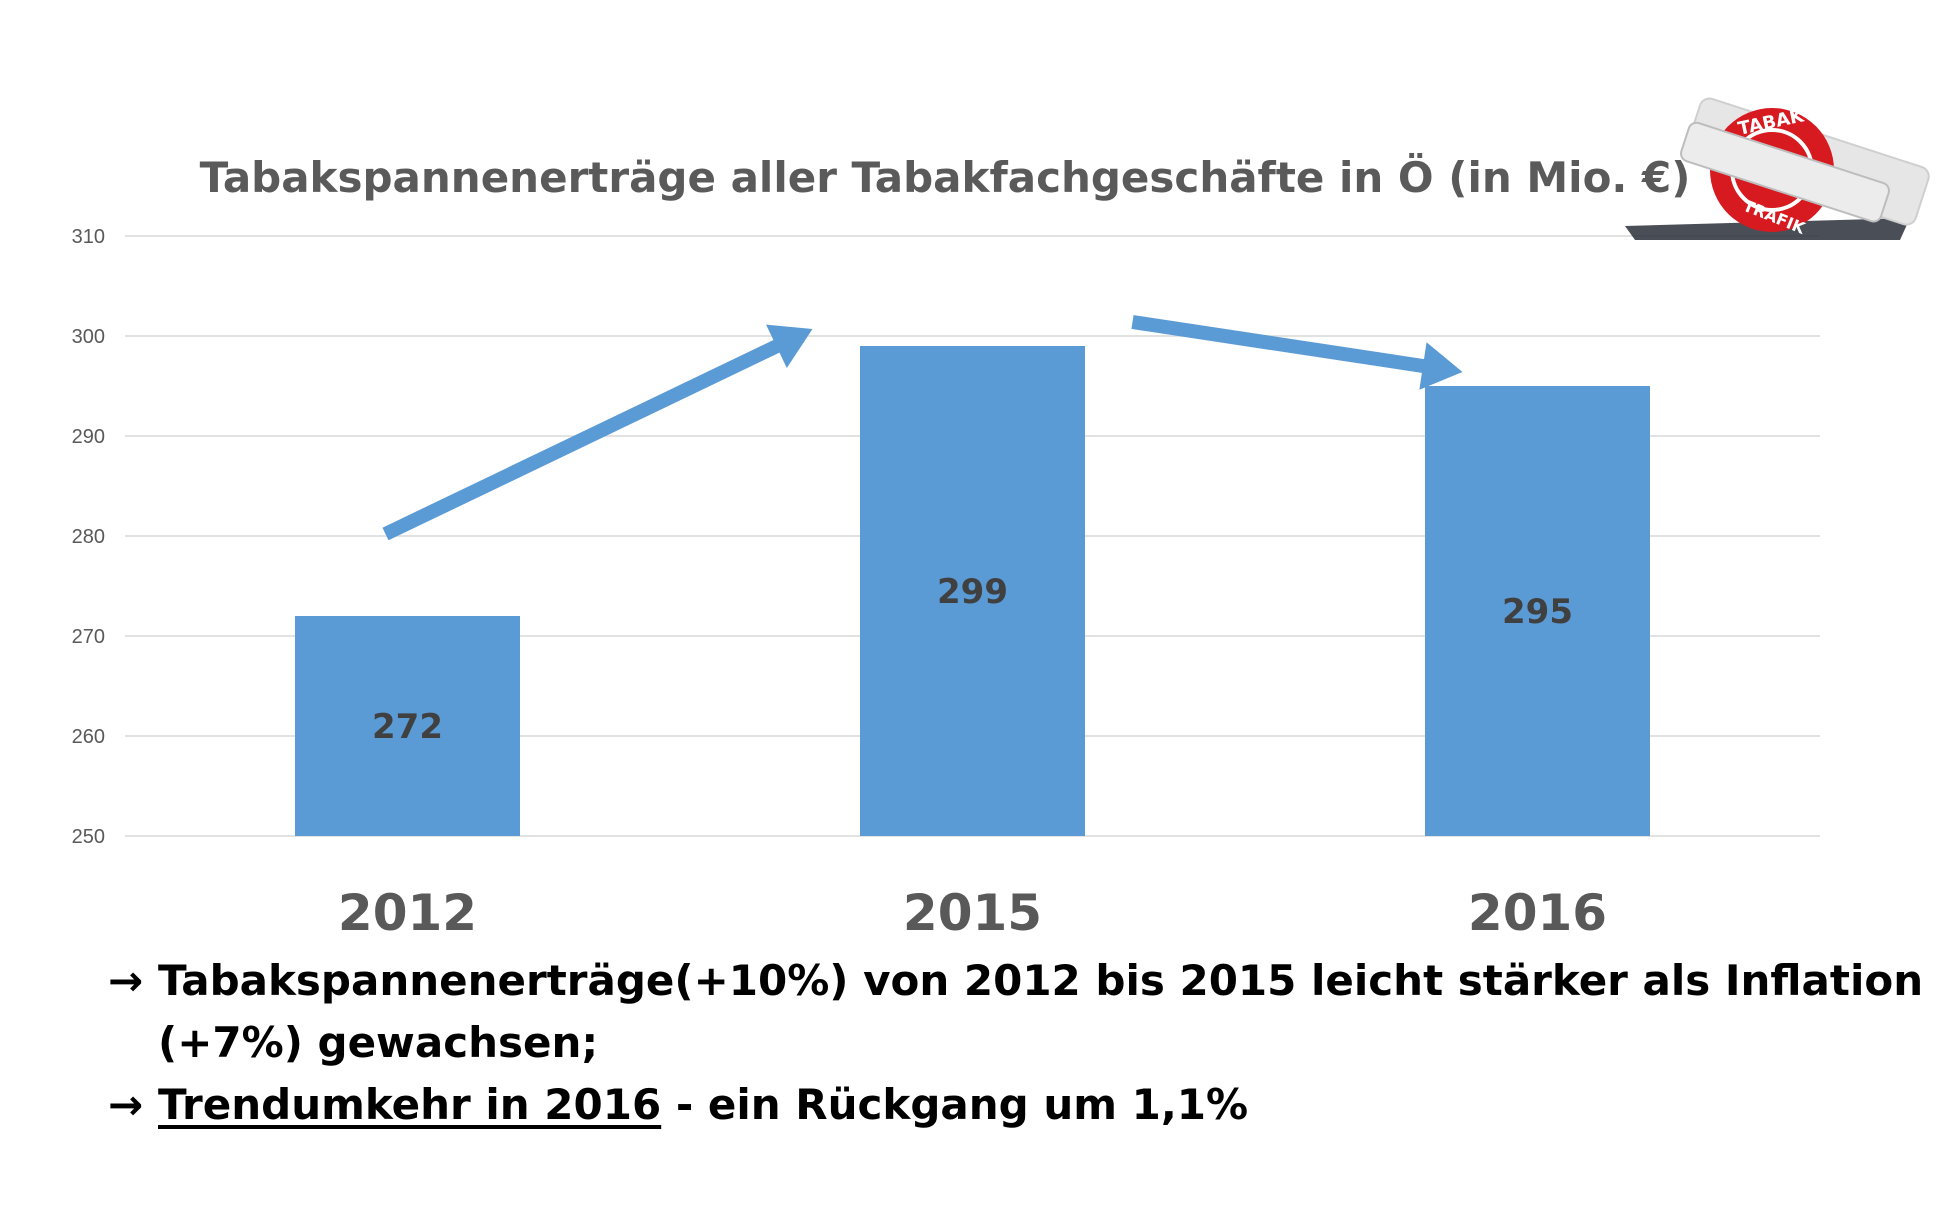  Describe the element at coordinates (955, 1104) in the screenshot. I see `note-2-rest: - ein Rückgang um 1,1%` at that location.